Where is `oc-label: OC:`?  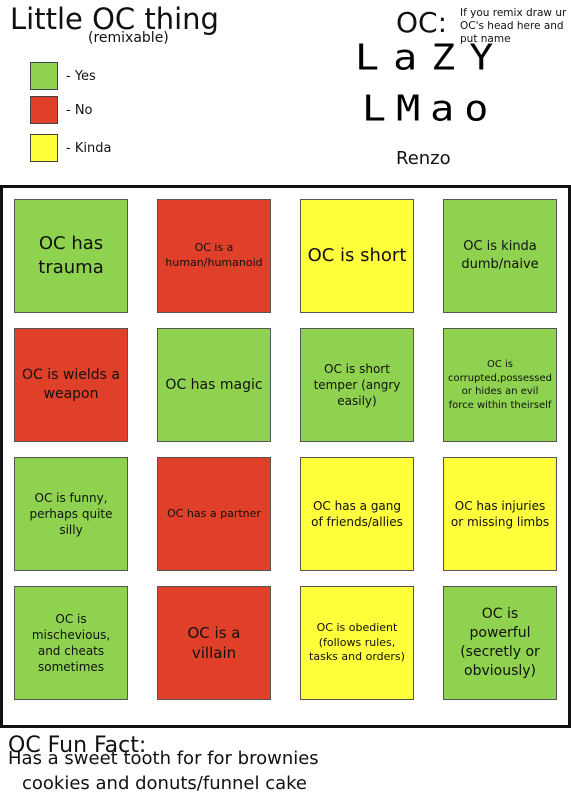 oc-label: OC: is located at coordinates (422, 22).